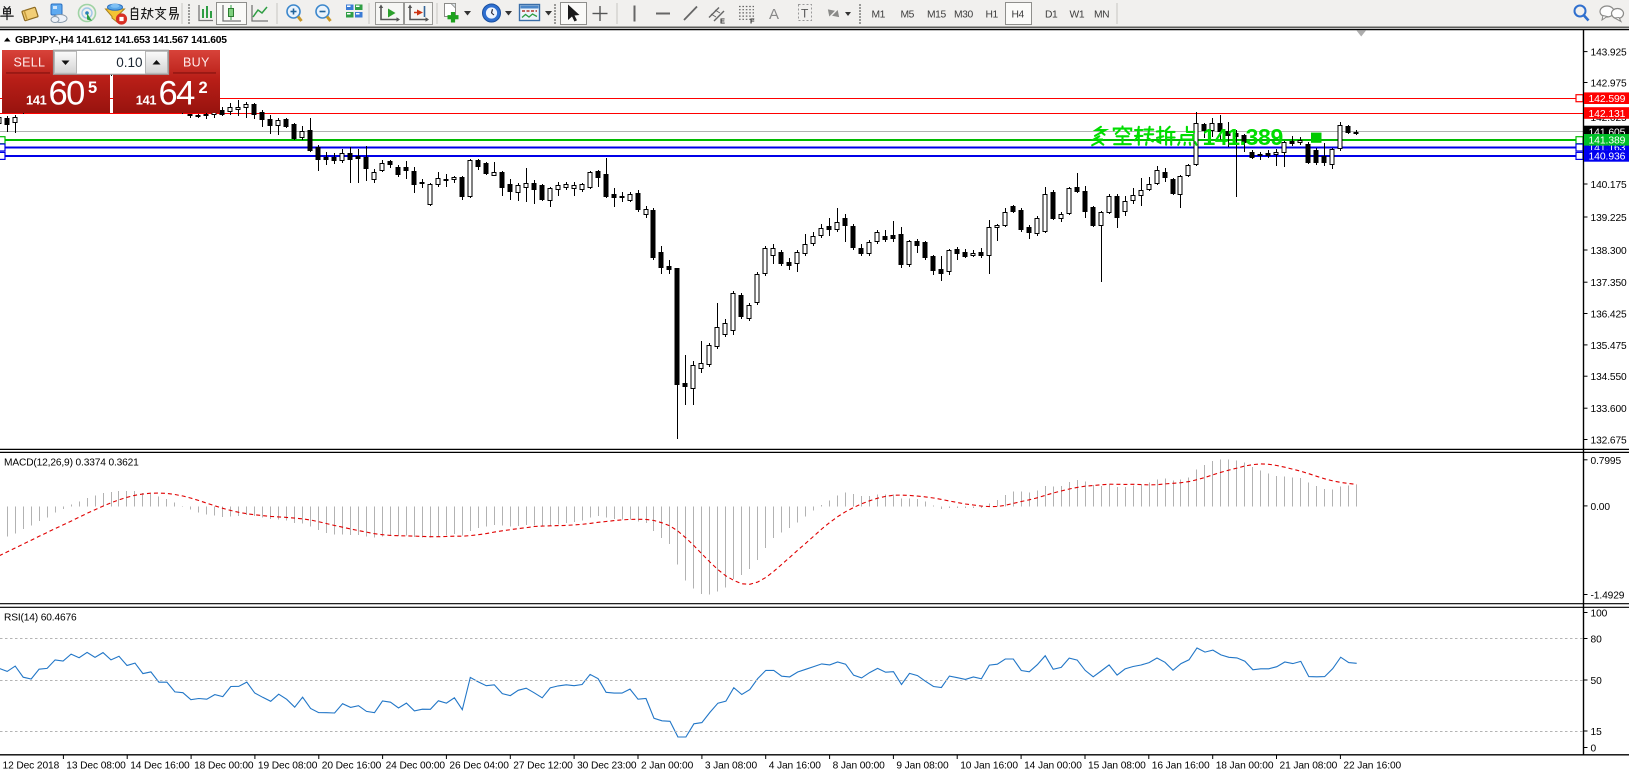  What do you see at coordinates (1609, 315) in the screenshot?
I see `svg-text: 136.425` at bounding box center [1609, 315].